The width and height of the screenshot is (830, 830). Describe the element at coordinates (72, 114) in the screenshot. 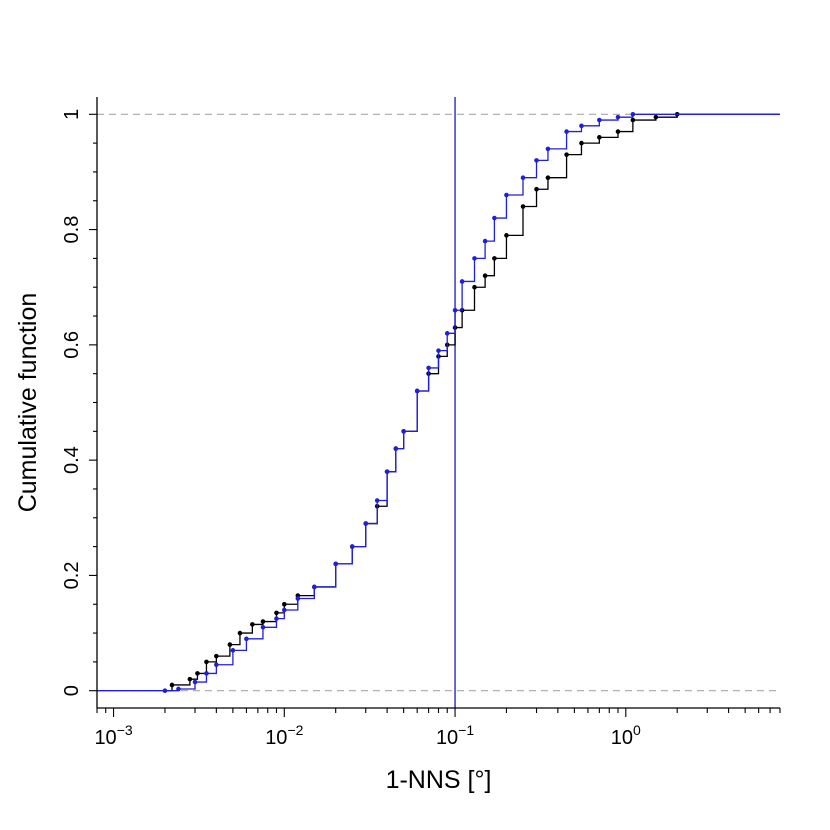

I see `y-tick-label: 1` at that location.